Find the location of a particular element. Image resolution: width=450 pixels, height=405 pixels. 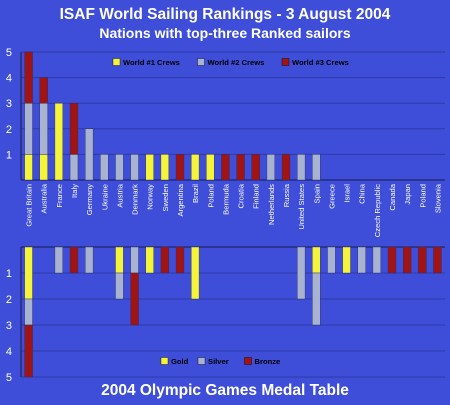

rankings-y-tick-label: 1 is located at coordinates (9, 155).